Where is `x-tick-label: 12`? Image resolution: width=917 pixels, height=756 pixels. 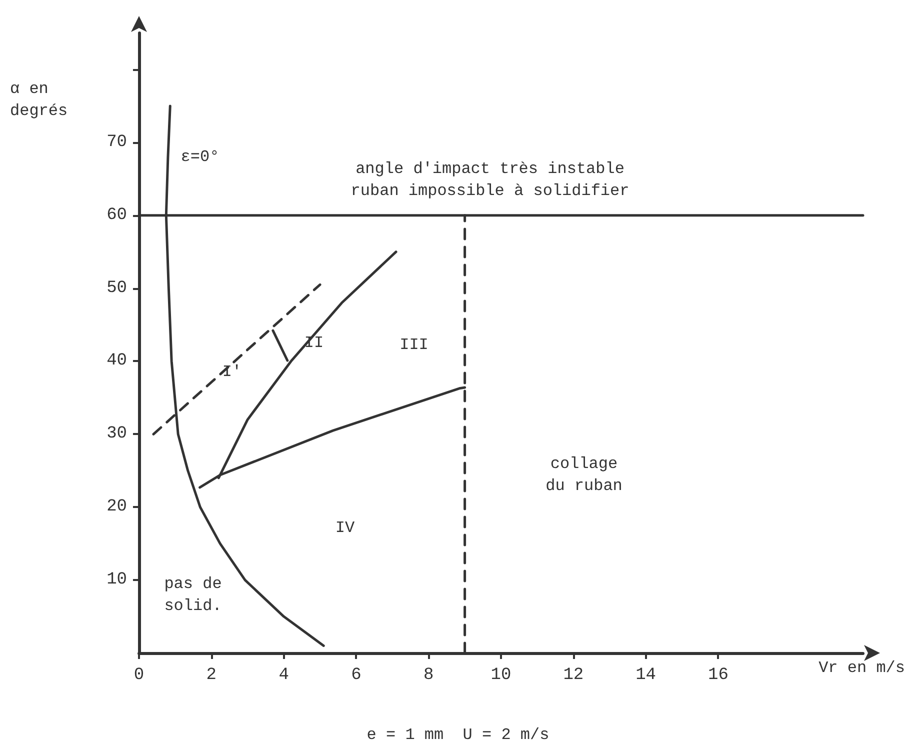 x-tick-label: 12 is located at coordinates (573, 675).